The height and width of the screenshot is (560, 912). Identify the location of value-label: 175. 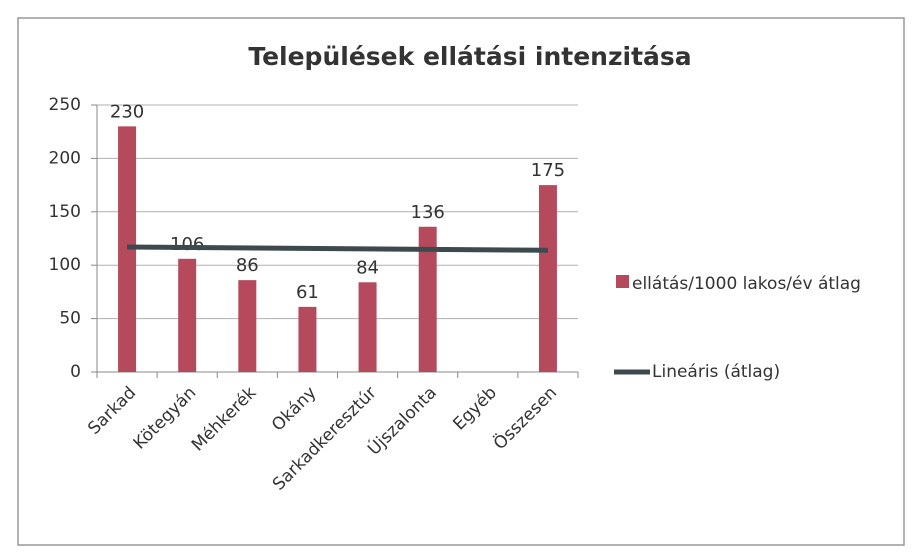
(548, 170).